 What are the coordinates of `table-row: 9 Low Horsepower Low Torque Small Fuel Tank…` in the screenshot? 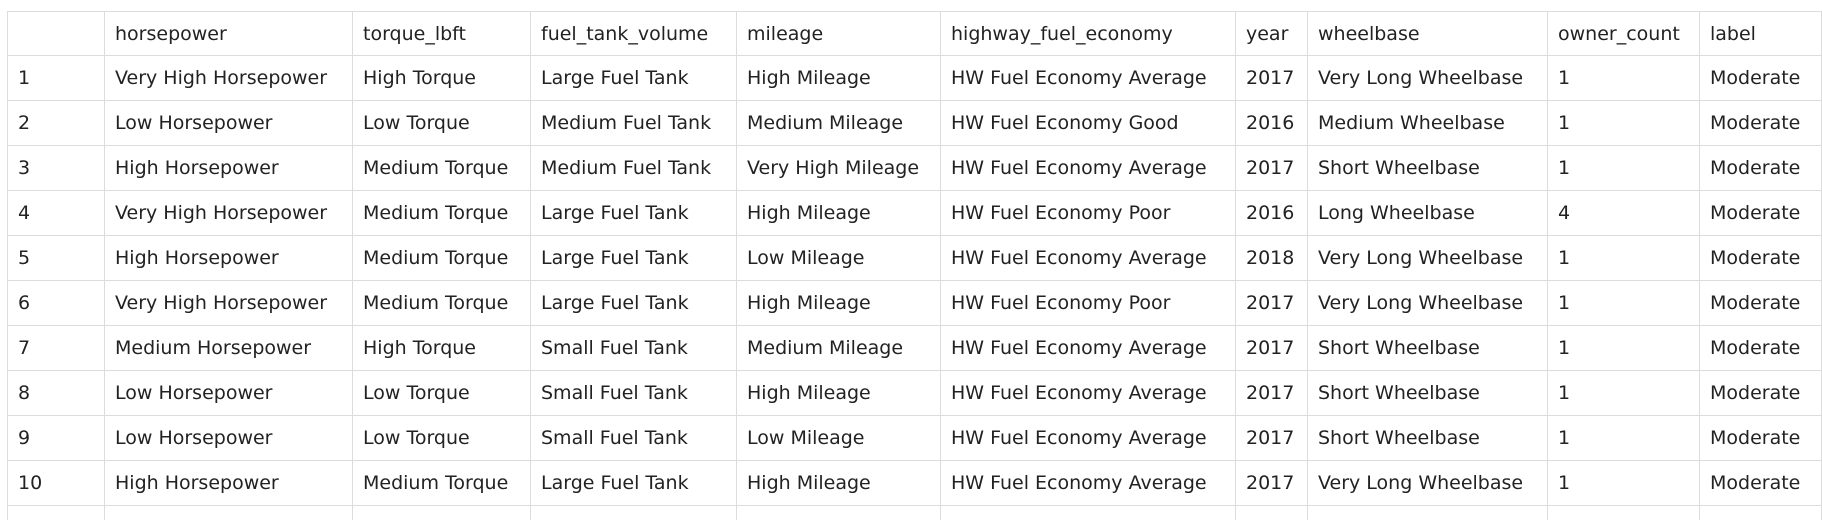 It's located at (914, 438).